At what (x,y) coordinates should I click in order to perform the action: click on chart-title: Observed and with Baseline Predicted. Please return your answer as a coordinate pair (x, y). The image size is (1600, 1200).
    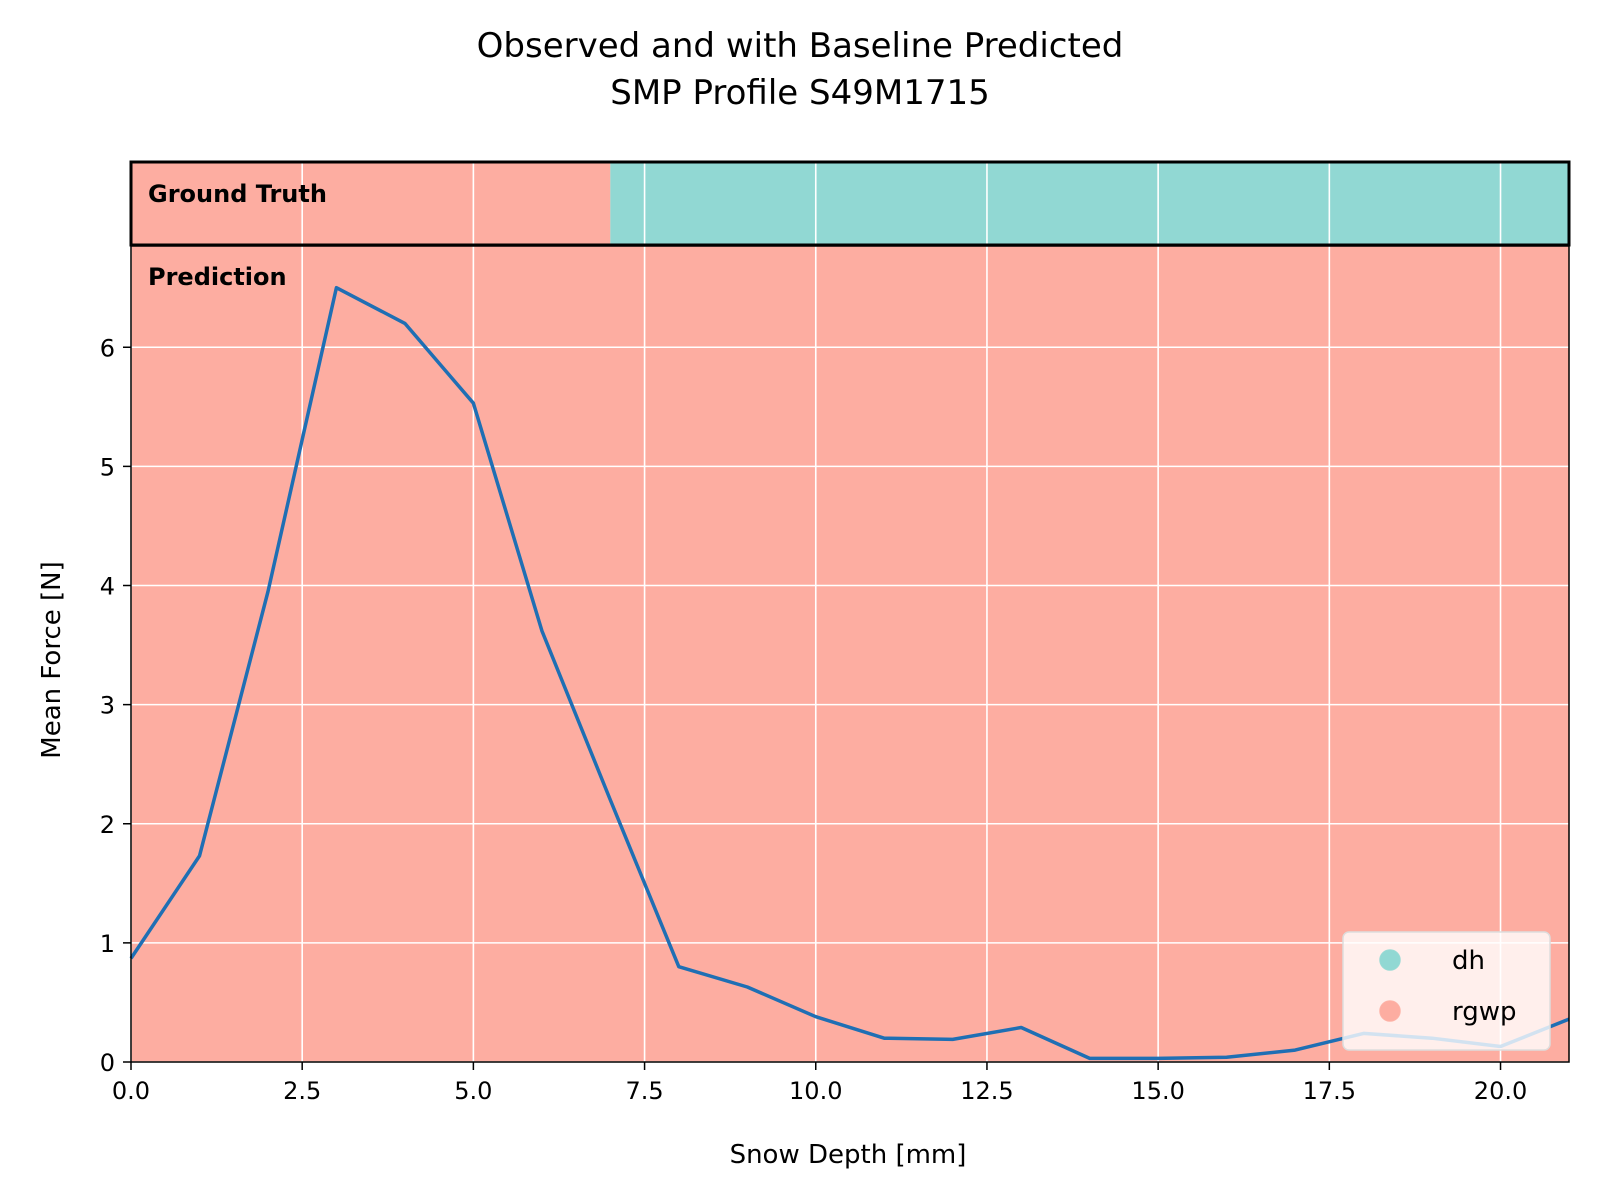
    Looking at the image, I should click on (800, 46).